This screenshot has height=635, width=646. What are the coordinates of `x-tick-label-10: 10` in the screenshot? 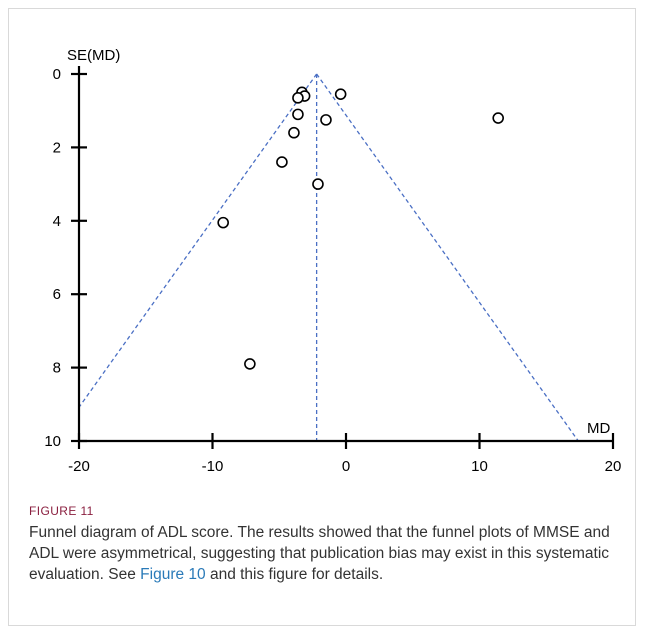 It's located at (479, 466).